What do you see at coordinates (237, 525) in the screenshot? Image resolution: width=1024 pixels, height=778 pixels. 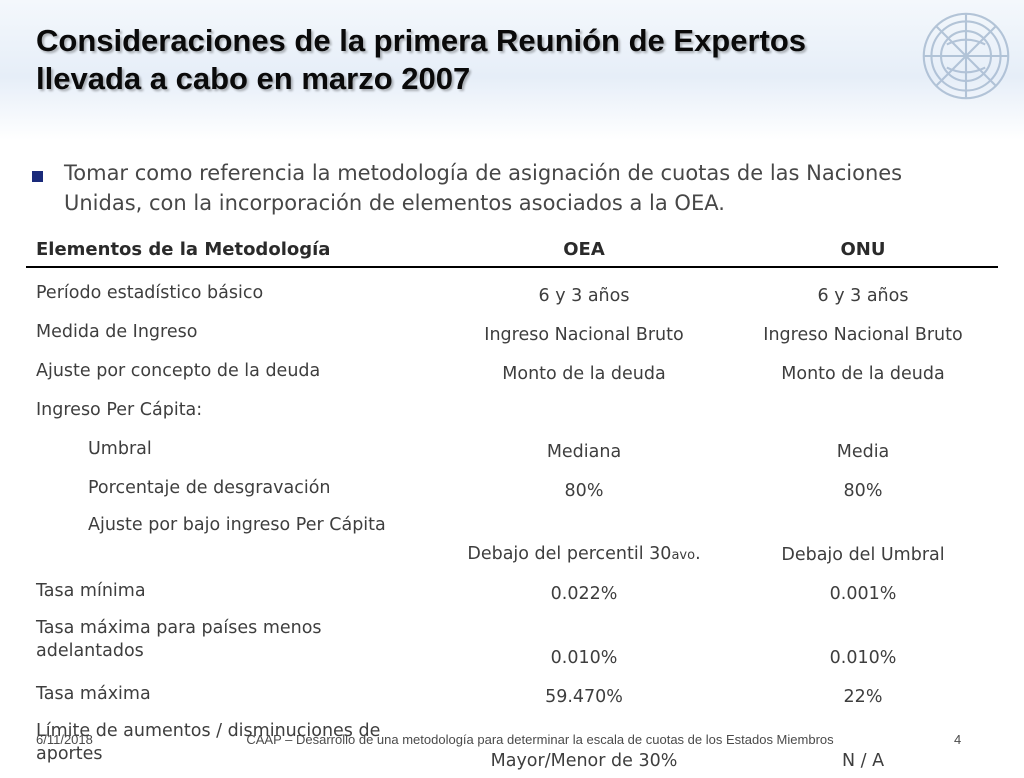 I see `row-label: Ajuste por bajo ingreso Per Cápita` at bounding box center [237, 525].